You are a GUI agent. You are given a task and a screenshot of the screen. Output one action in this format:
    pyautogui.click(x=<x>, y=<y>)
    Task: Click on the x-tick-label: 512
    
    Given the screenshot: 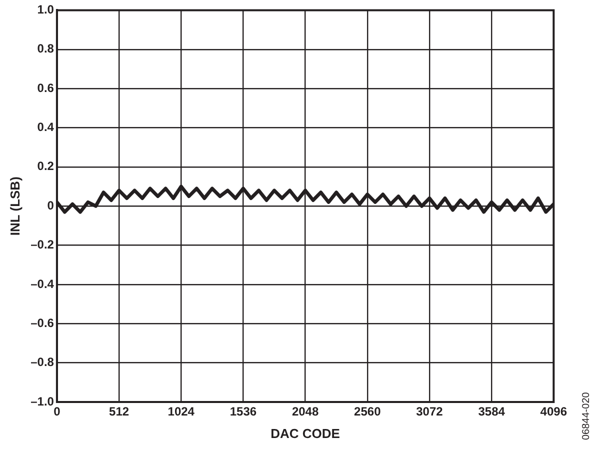 What is the action you would take?
    pyautogui.click(x=119, y=411)
    